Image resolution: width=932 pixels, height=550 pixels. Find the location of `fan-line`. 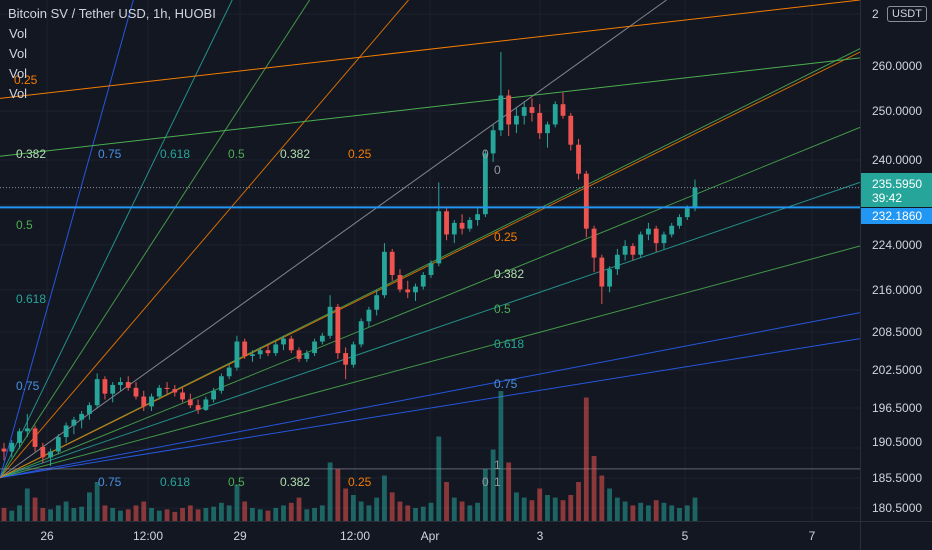

fan-line is located at coordinates (67, 239).